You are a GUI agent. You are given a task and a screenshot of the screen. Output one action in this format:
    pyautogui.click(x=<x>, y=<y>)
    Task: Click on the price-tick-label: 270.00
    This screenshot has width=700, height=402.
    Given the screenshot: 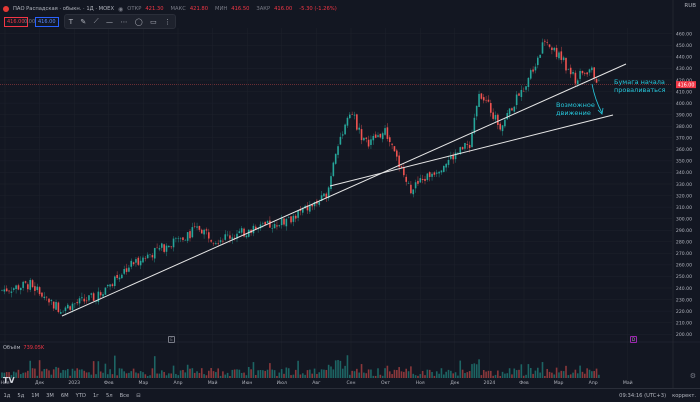 What is the action you would take?
    pyautogui.click(x=684, y=254)
    